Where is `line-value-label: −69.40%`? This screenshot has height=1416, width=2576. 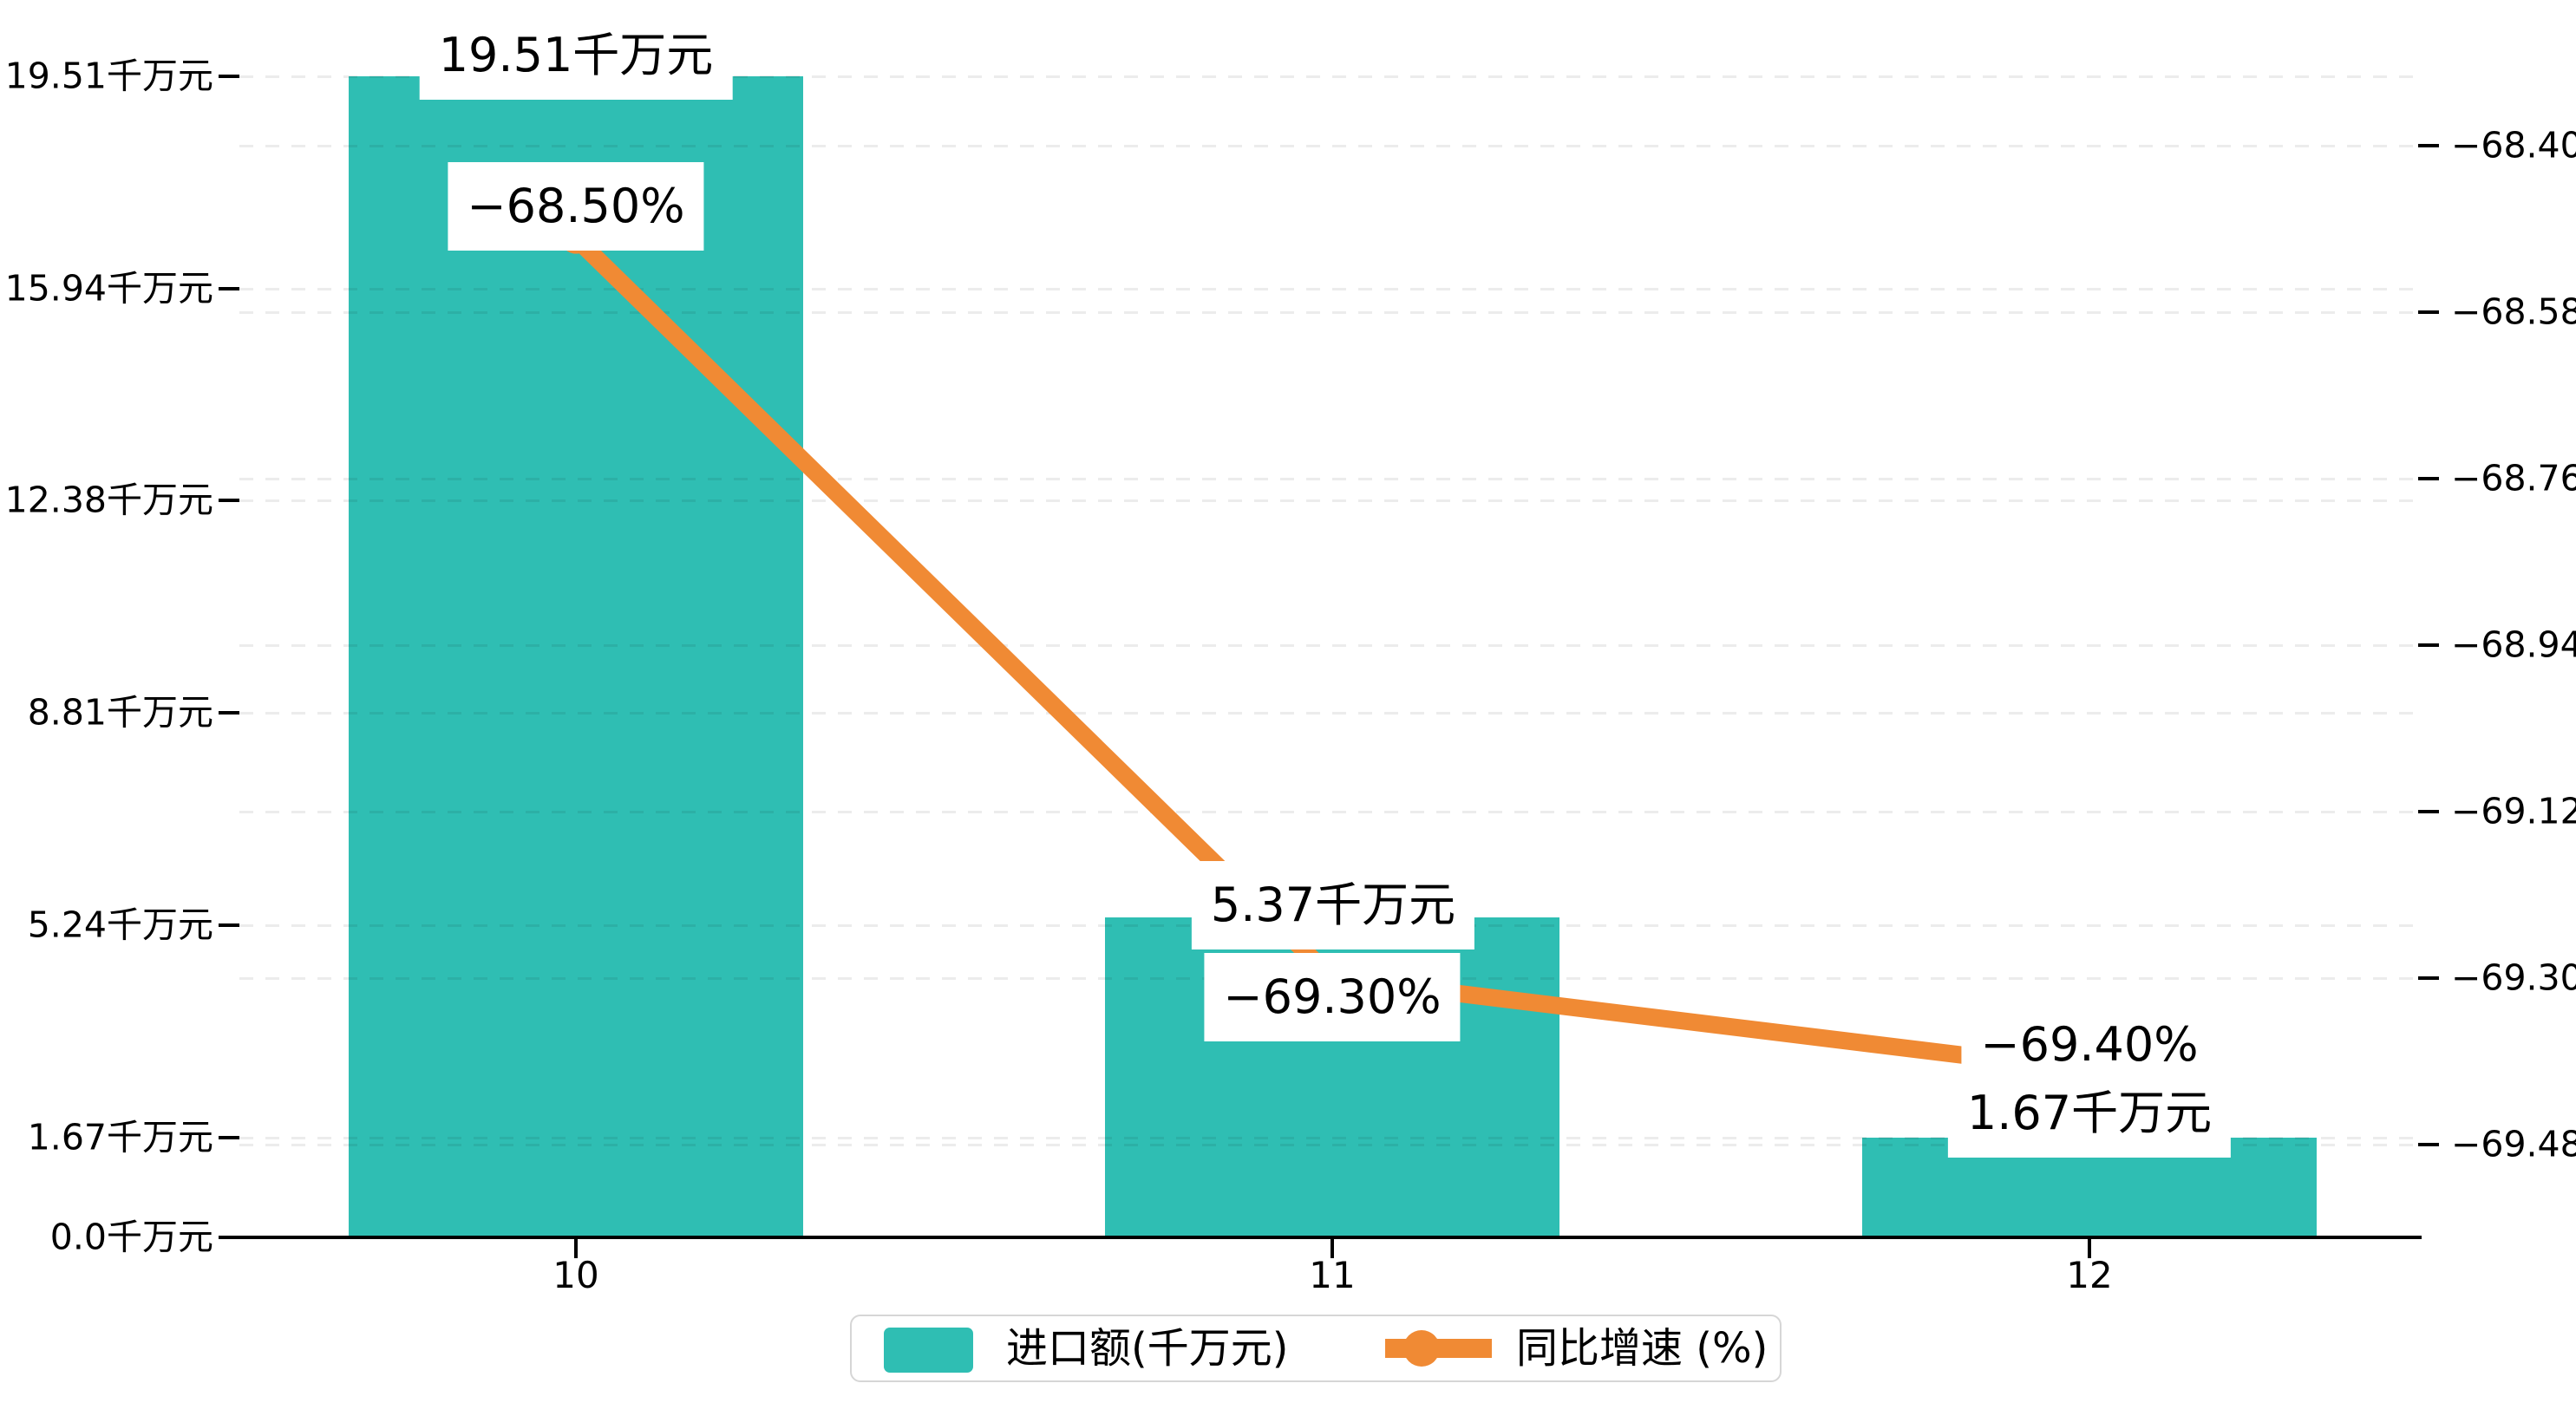
line-value-label: −69.40% is located at coordinates (2089, 1045).